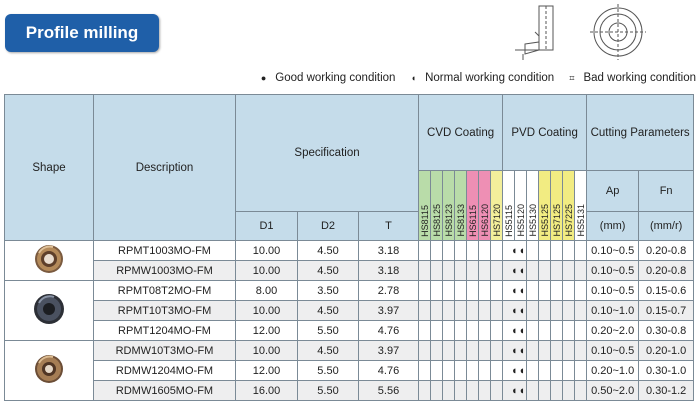 This screenshot has width=699, height=401. What do you see at coordinates (437, 205) in the screenshot?
I see `grade-header: HS8125` at bounding box center [437, 205].